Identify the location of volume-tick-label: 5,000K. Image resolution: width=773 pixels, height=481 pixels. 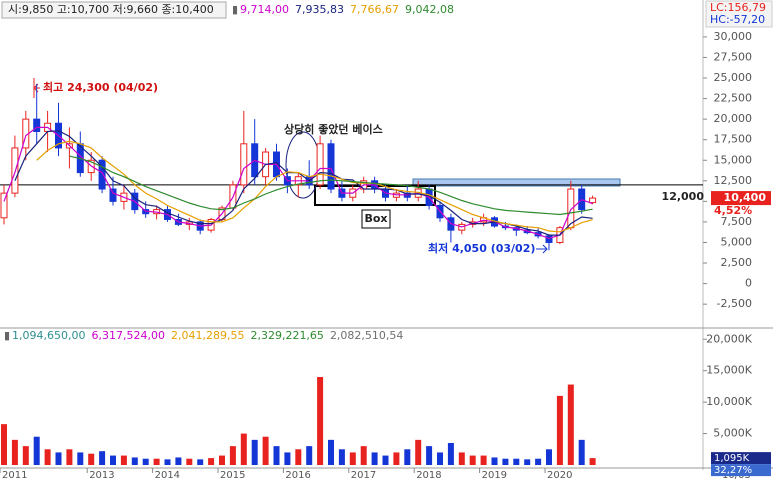
(732, 433).